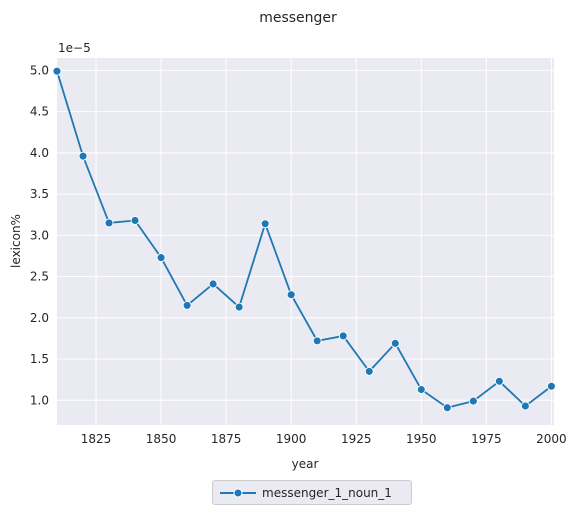  I want to click on x-tick-label: 1875, so click(226, 439).